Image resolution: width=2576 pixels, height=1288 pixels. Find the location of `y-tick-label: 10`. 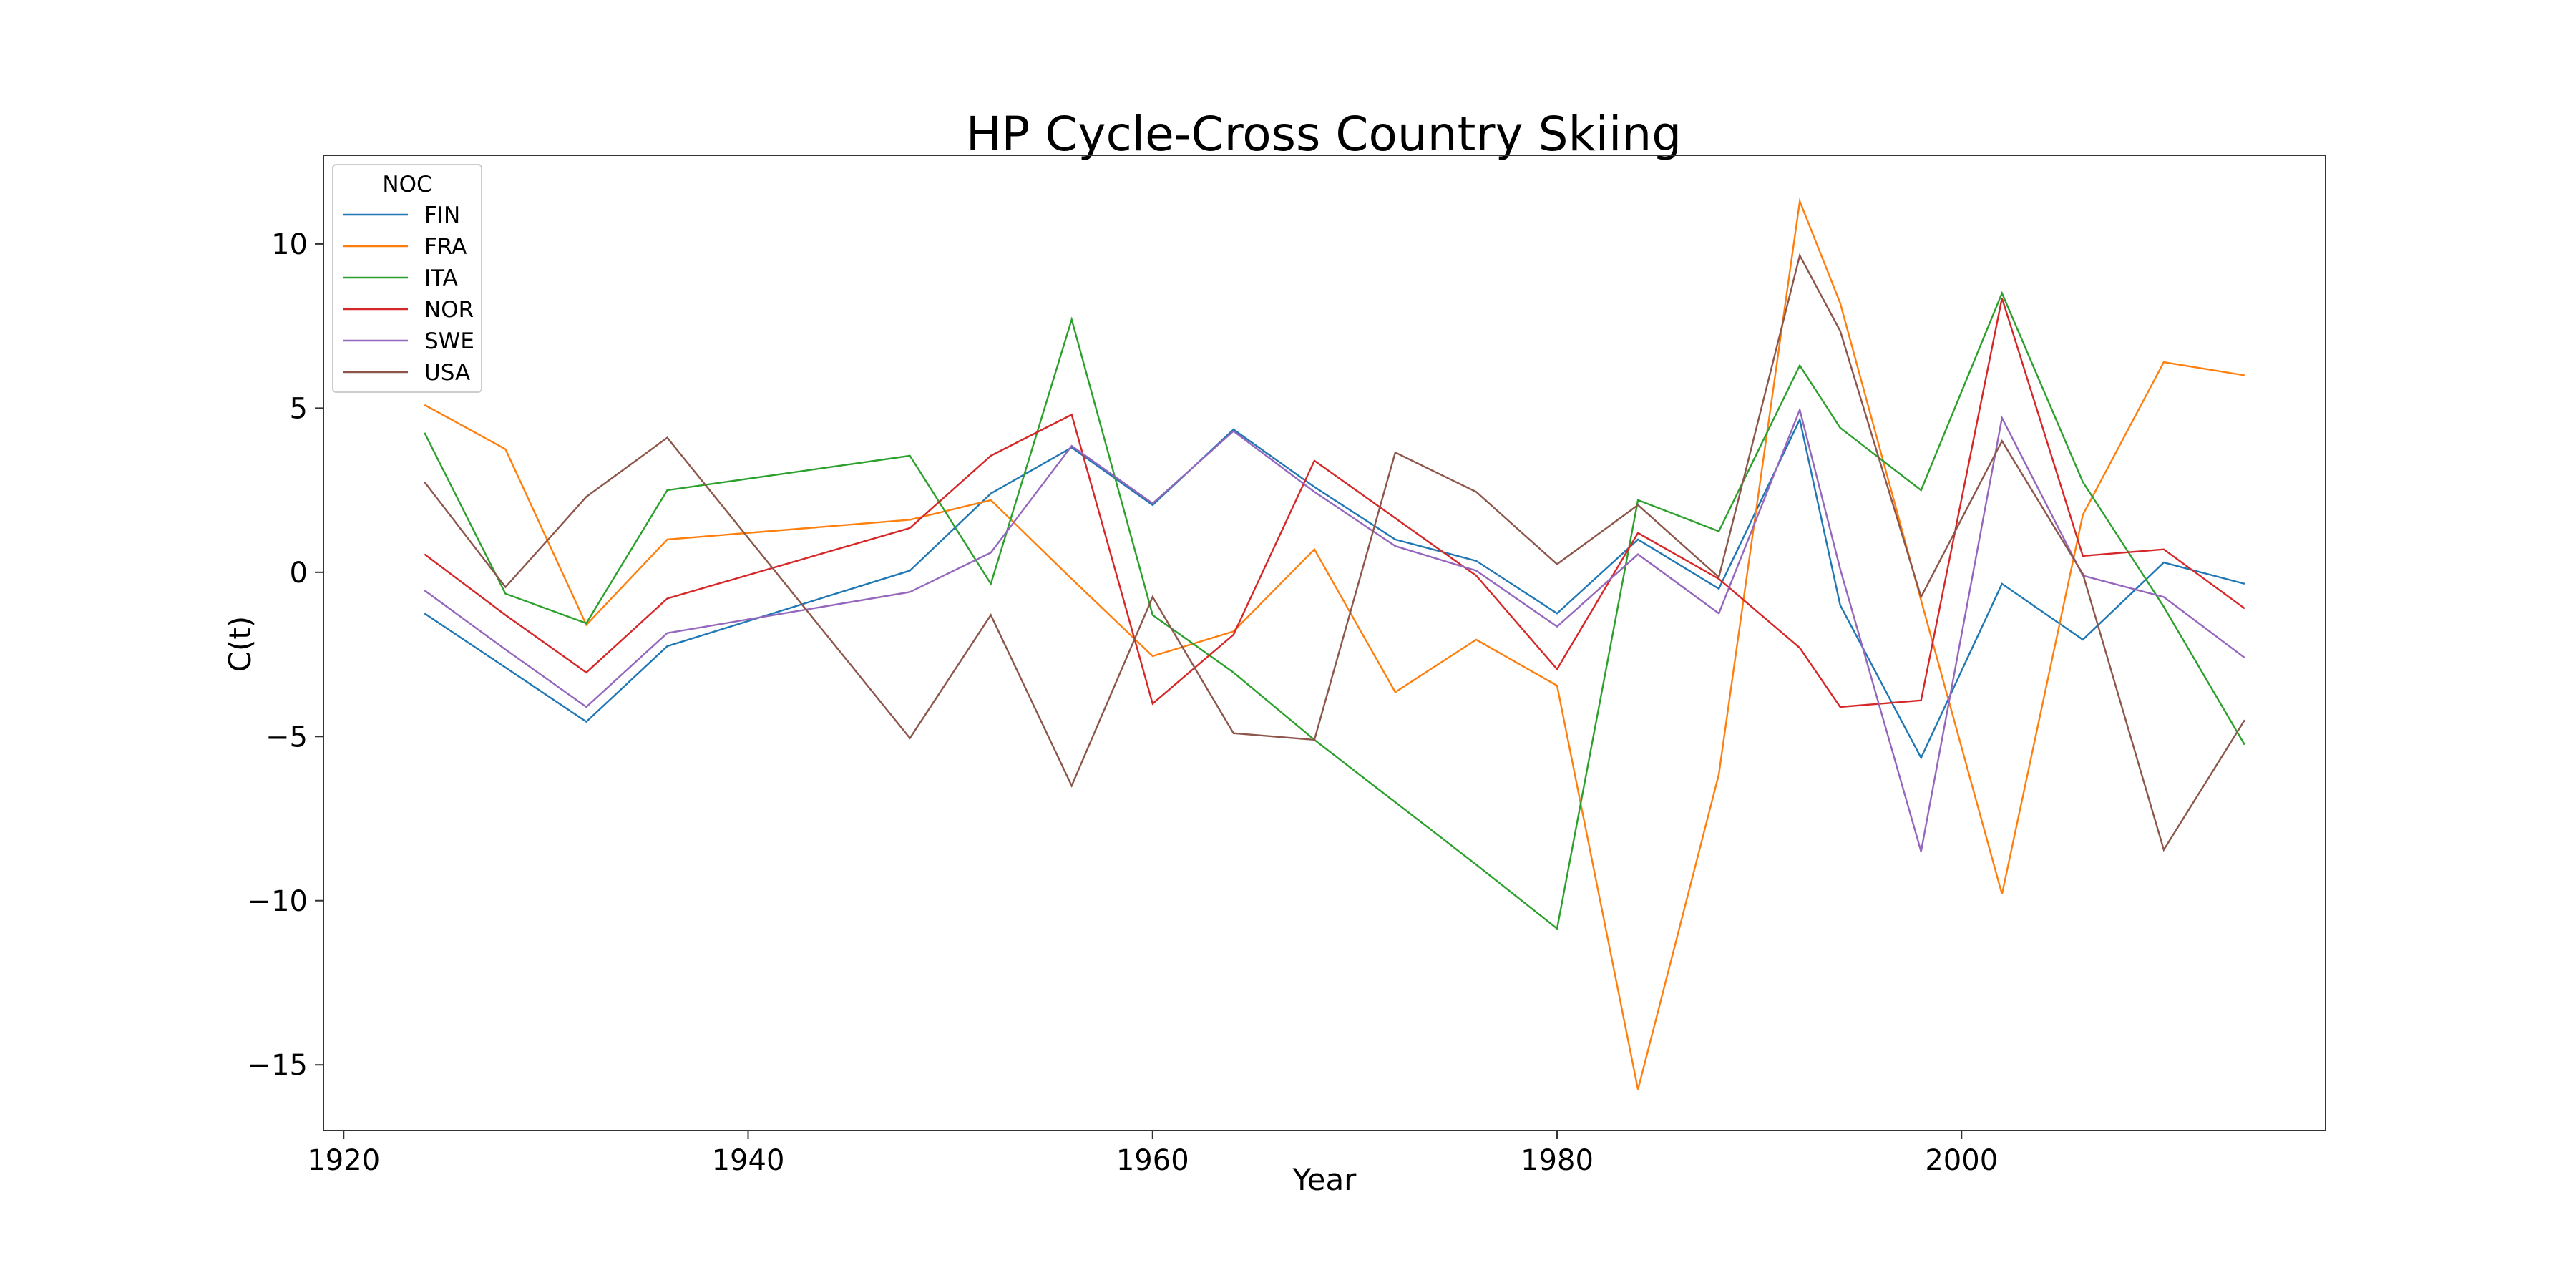

y-tick-label: 10 is located at coordinates (289, 244).